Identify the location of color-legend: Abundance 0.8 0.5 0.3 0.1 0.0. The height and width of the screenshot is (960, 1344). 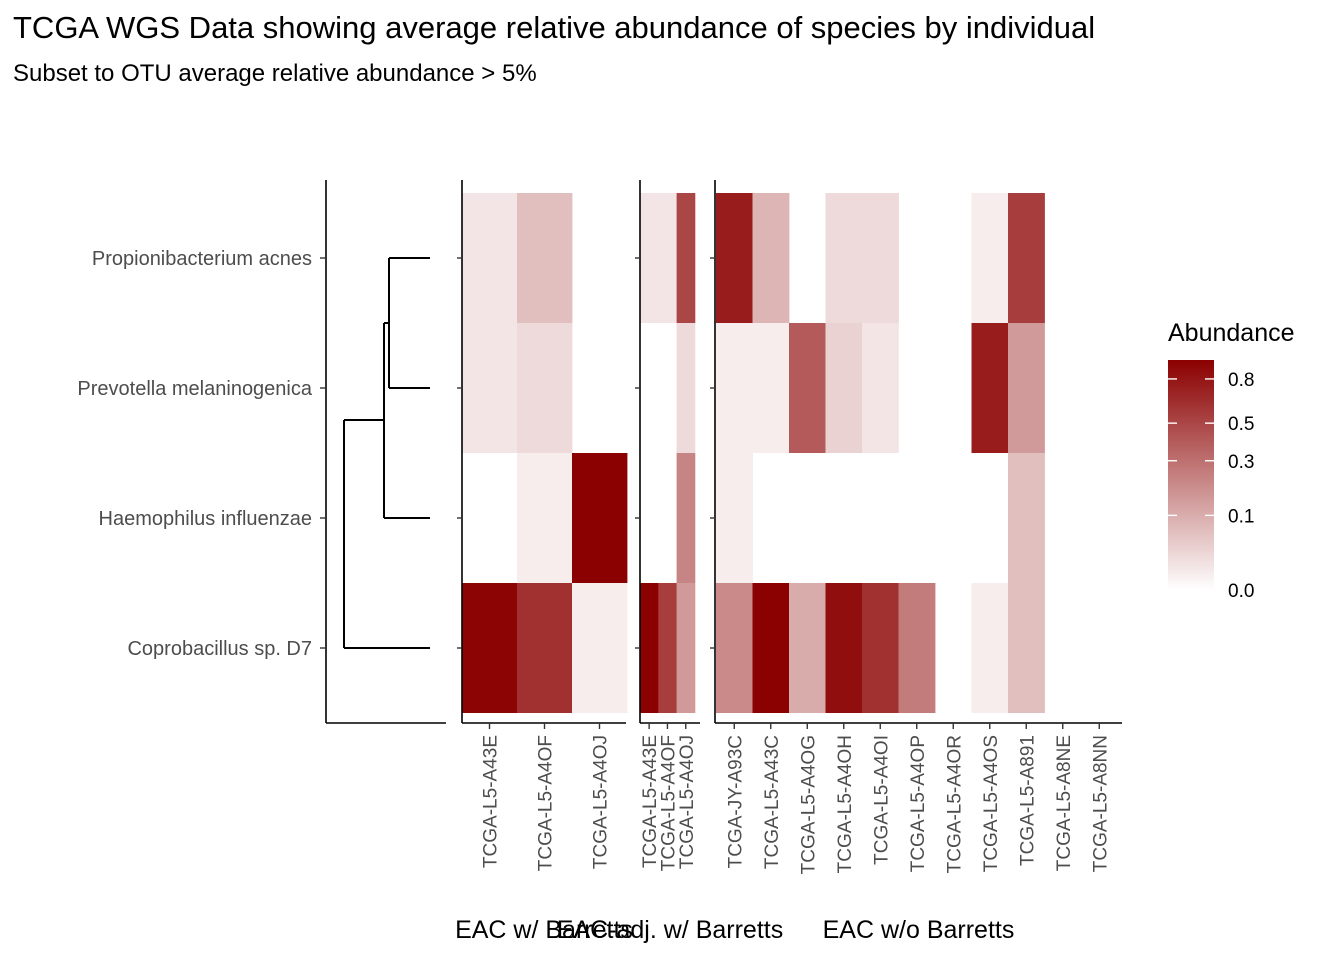
(1231, 460).